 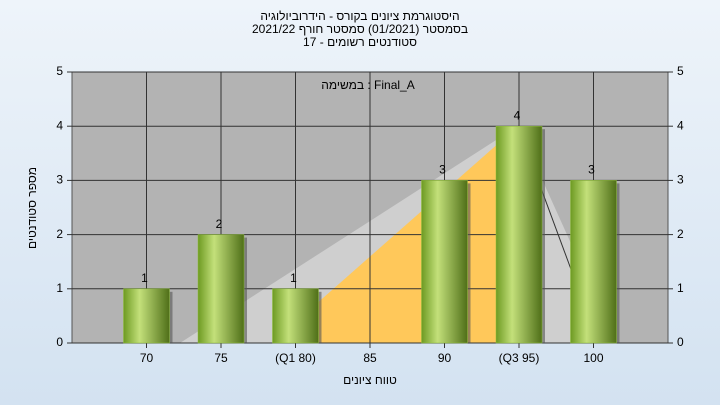 What do you see at coordinates (147, 358) in the screenshot?
I see `x-tick-label: 70` at bounding box center [147, 358].